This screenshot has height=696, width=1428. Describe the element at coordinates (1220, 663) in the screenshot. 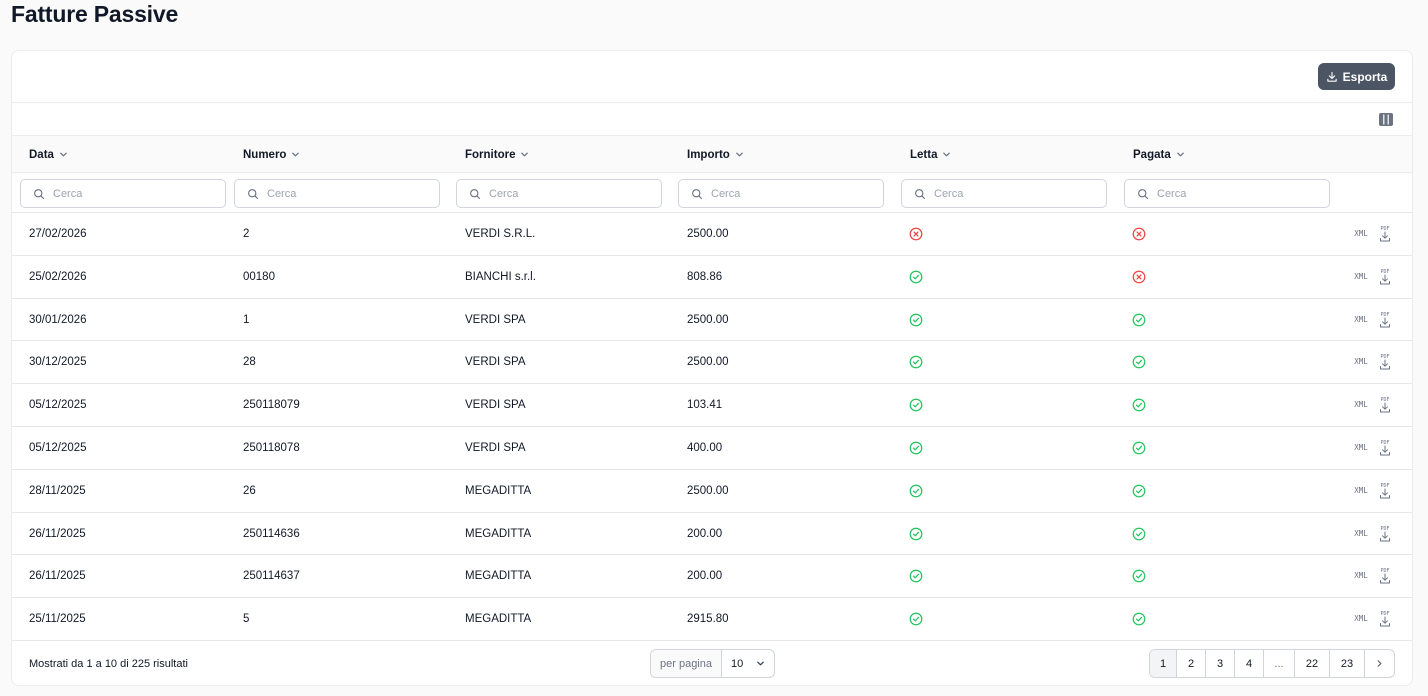

I see `page-button-3: 3` at that location.